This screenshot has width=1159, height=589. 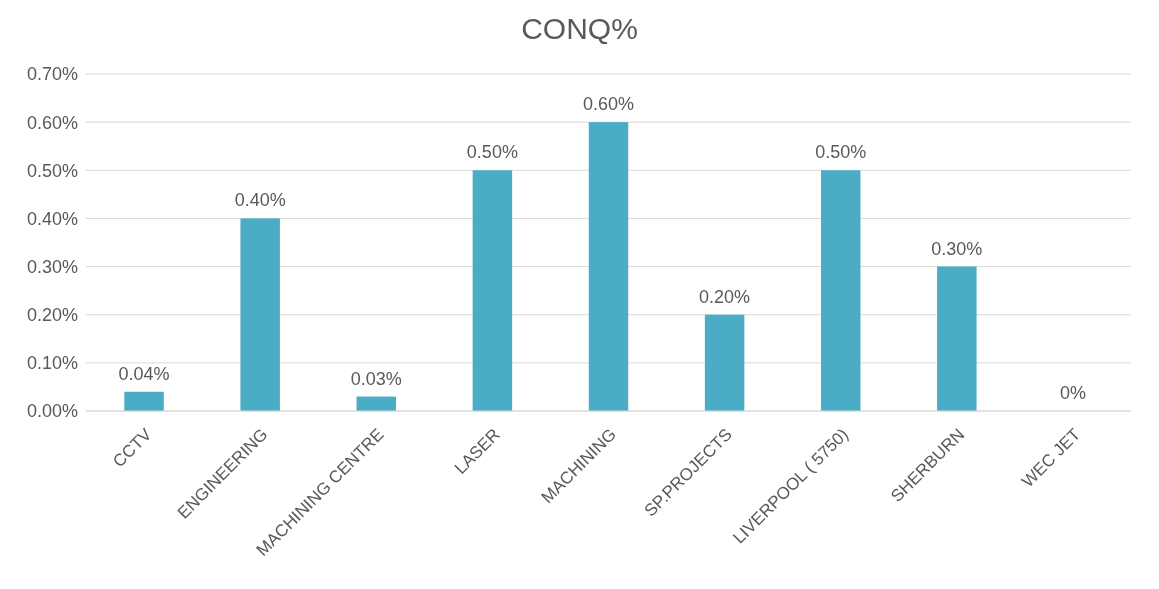 I want to click on data-label: 0%, so click(x=1072, y=393).